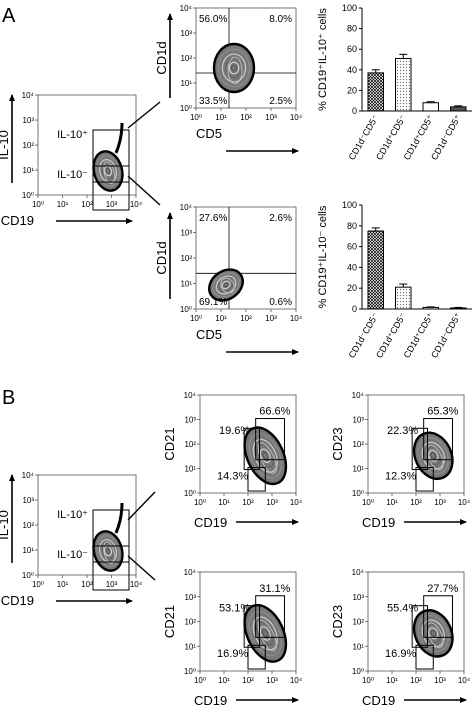  What do you see at coordinates (296, 502) in the screenshot?
I see `b-cd21-pos-x-tick-label: 10⁴` at bounding box center [296, 502].